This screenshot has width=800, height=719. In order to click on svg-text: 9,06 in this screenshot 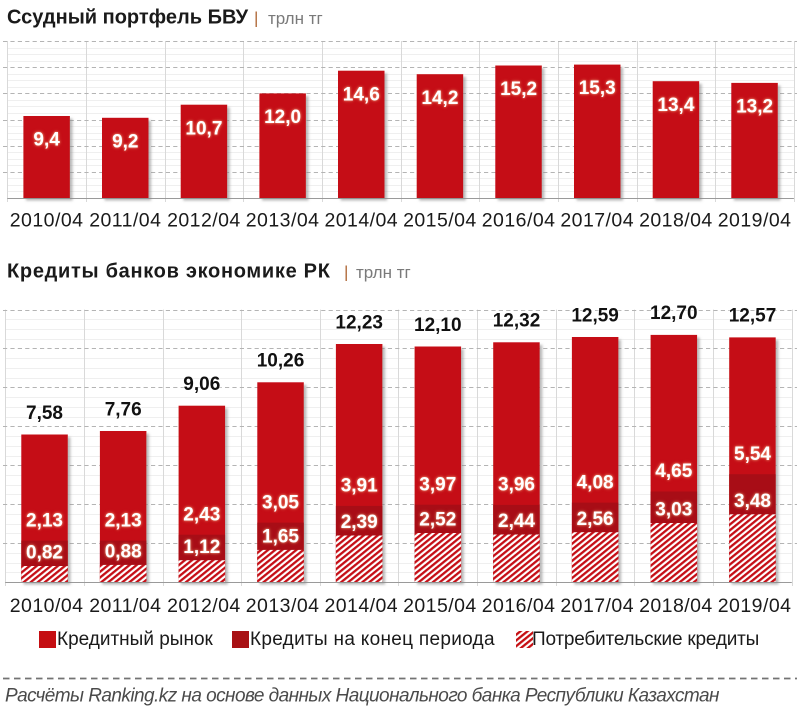, I will do `click(201, 384)`.